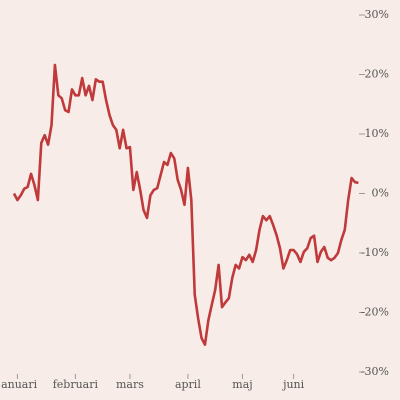 Image resolution: width=400 pixels, height=400 pixels. What do you see at coordinates (19, 384) in the screenshot?
I see `x-tick-label: januari` at bounding box center [19, 384].